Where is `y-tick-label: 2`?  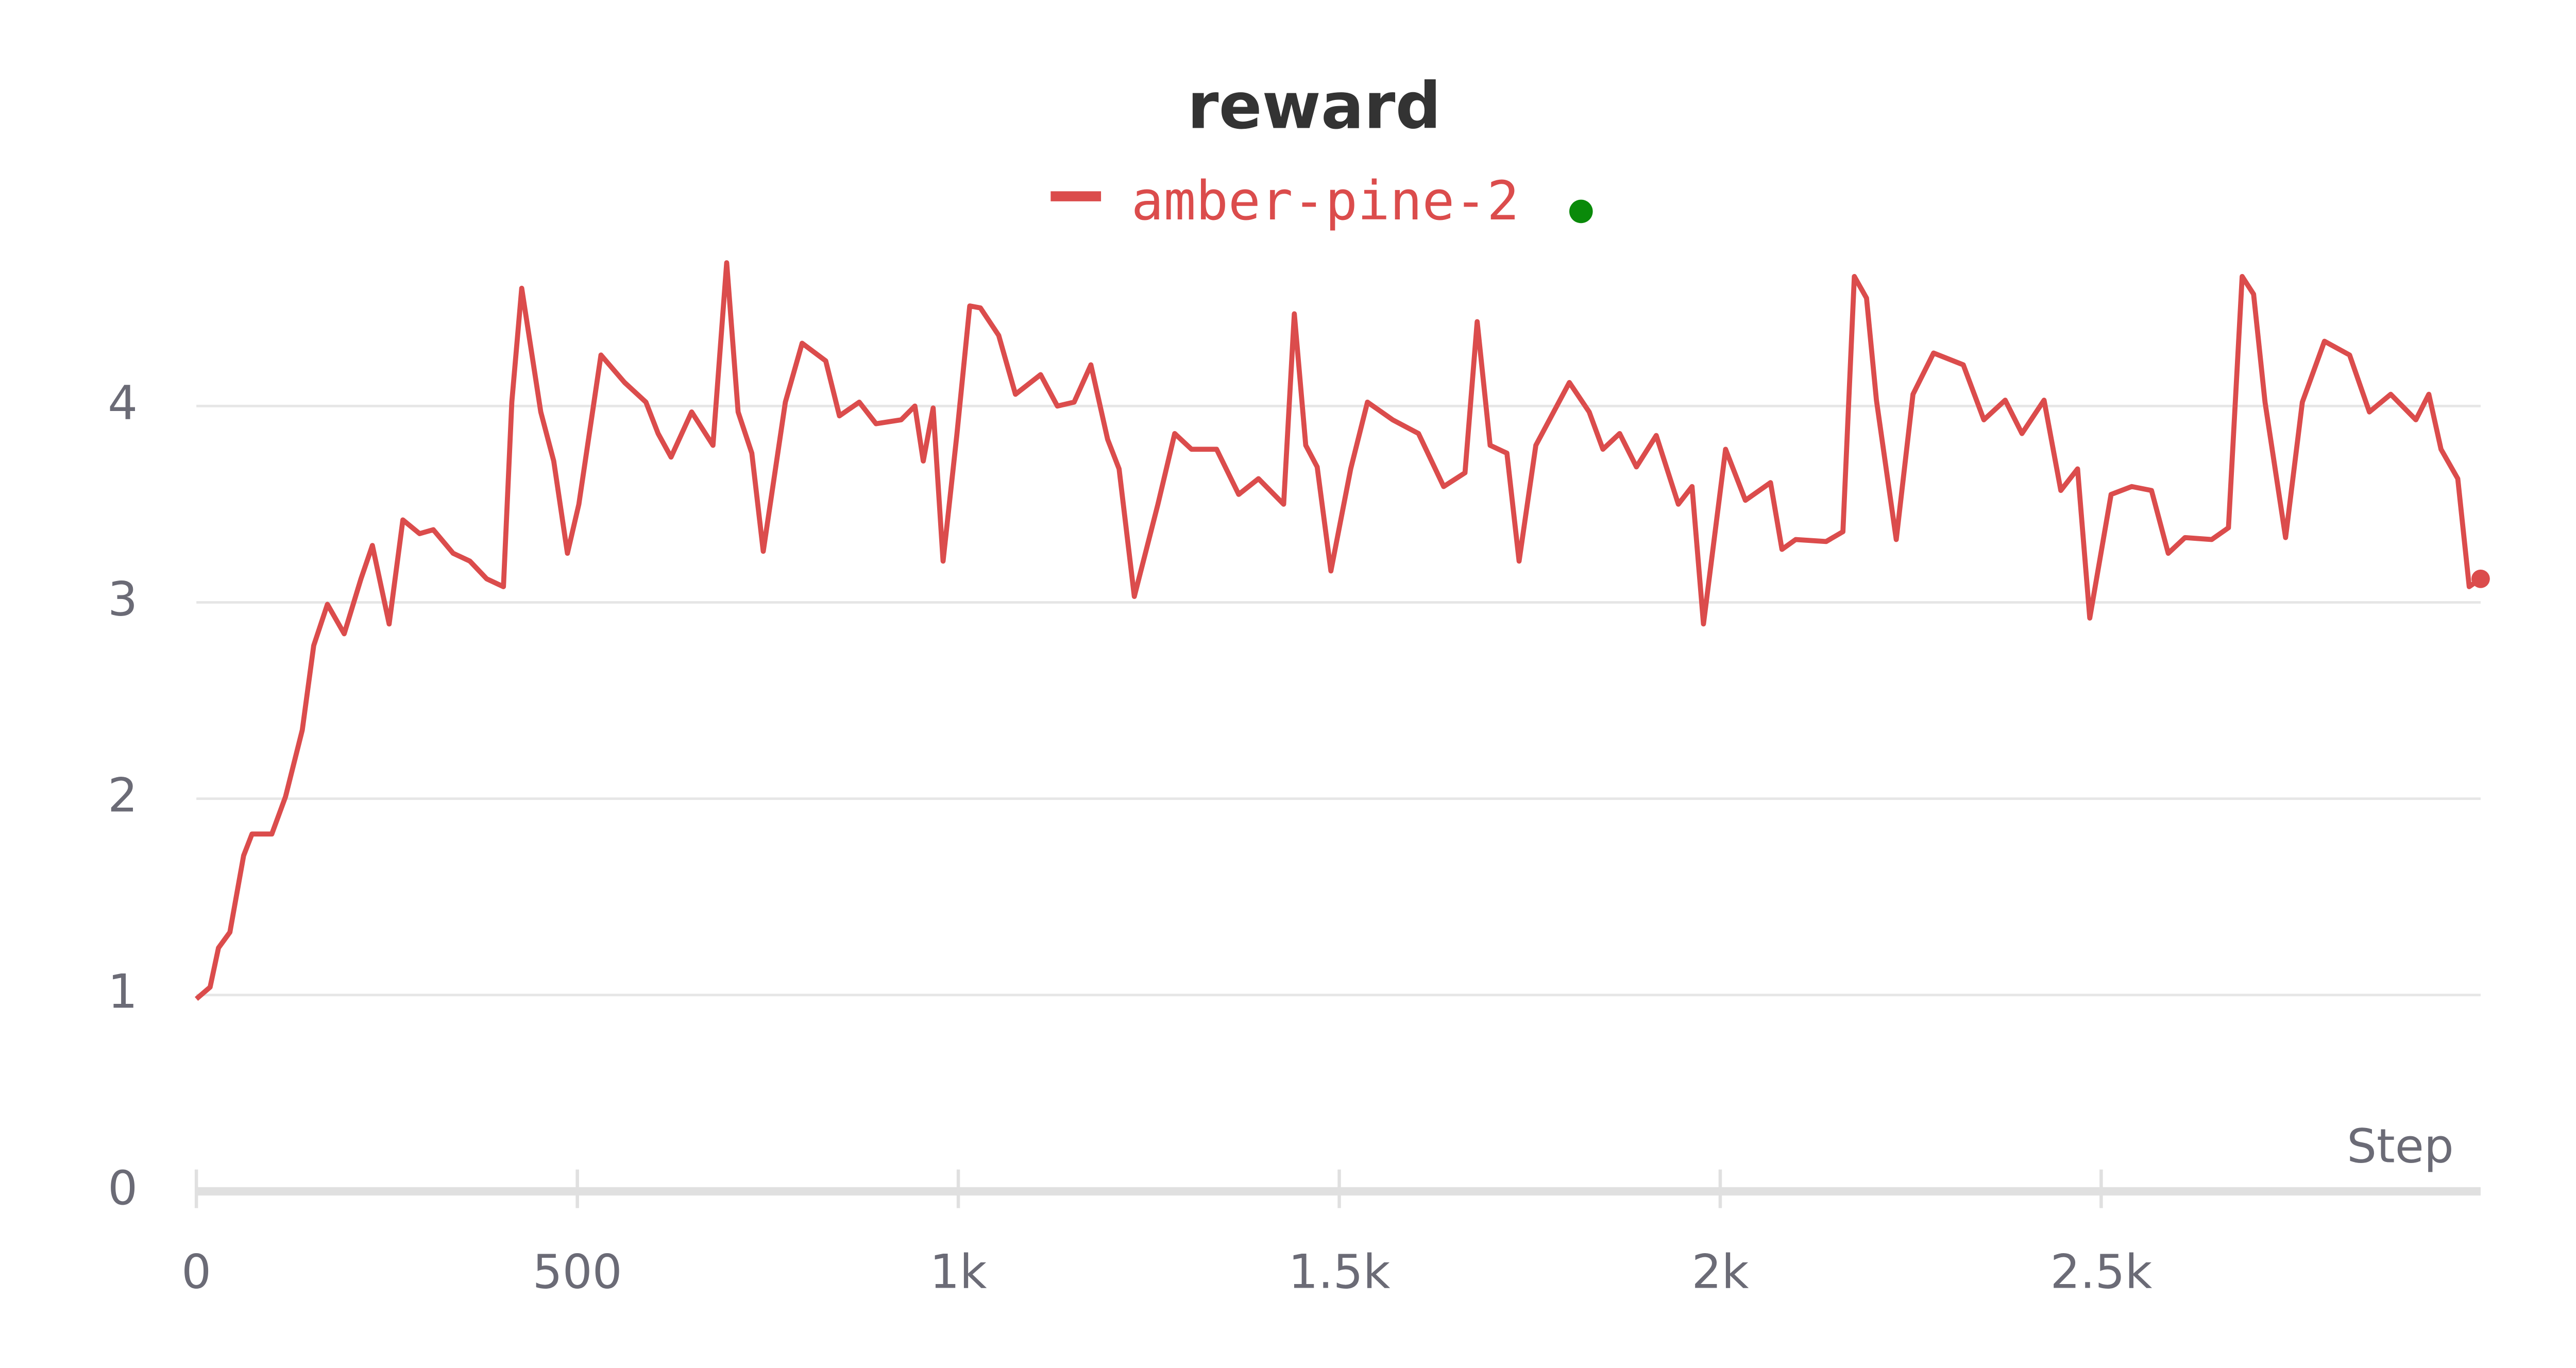 y-tick-label: 2 is located at coordinates (123, 795).